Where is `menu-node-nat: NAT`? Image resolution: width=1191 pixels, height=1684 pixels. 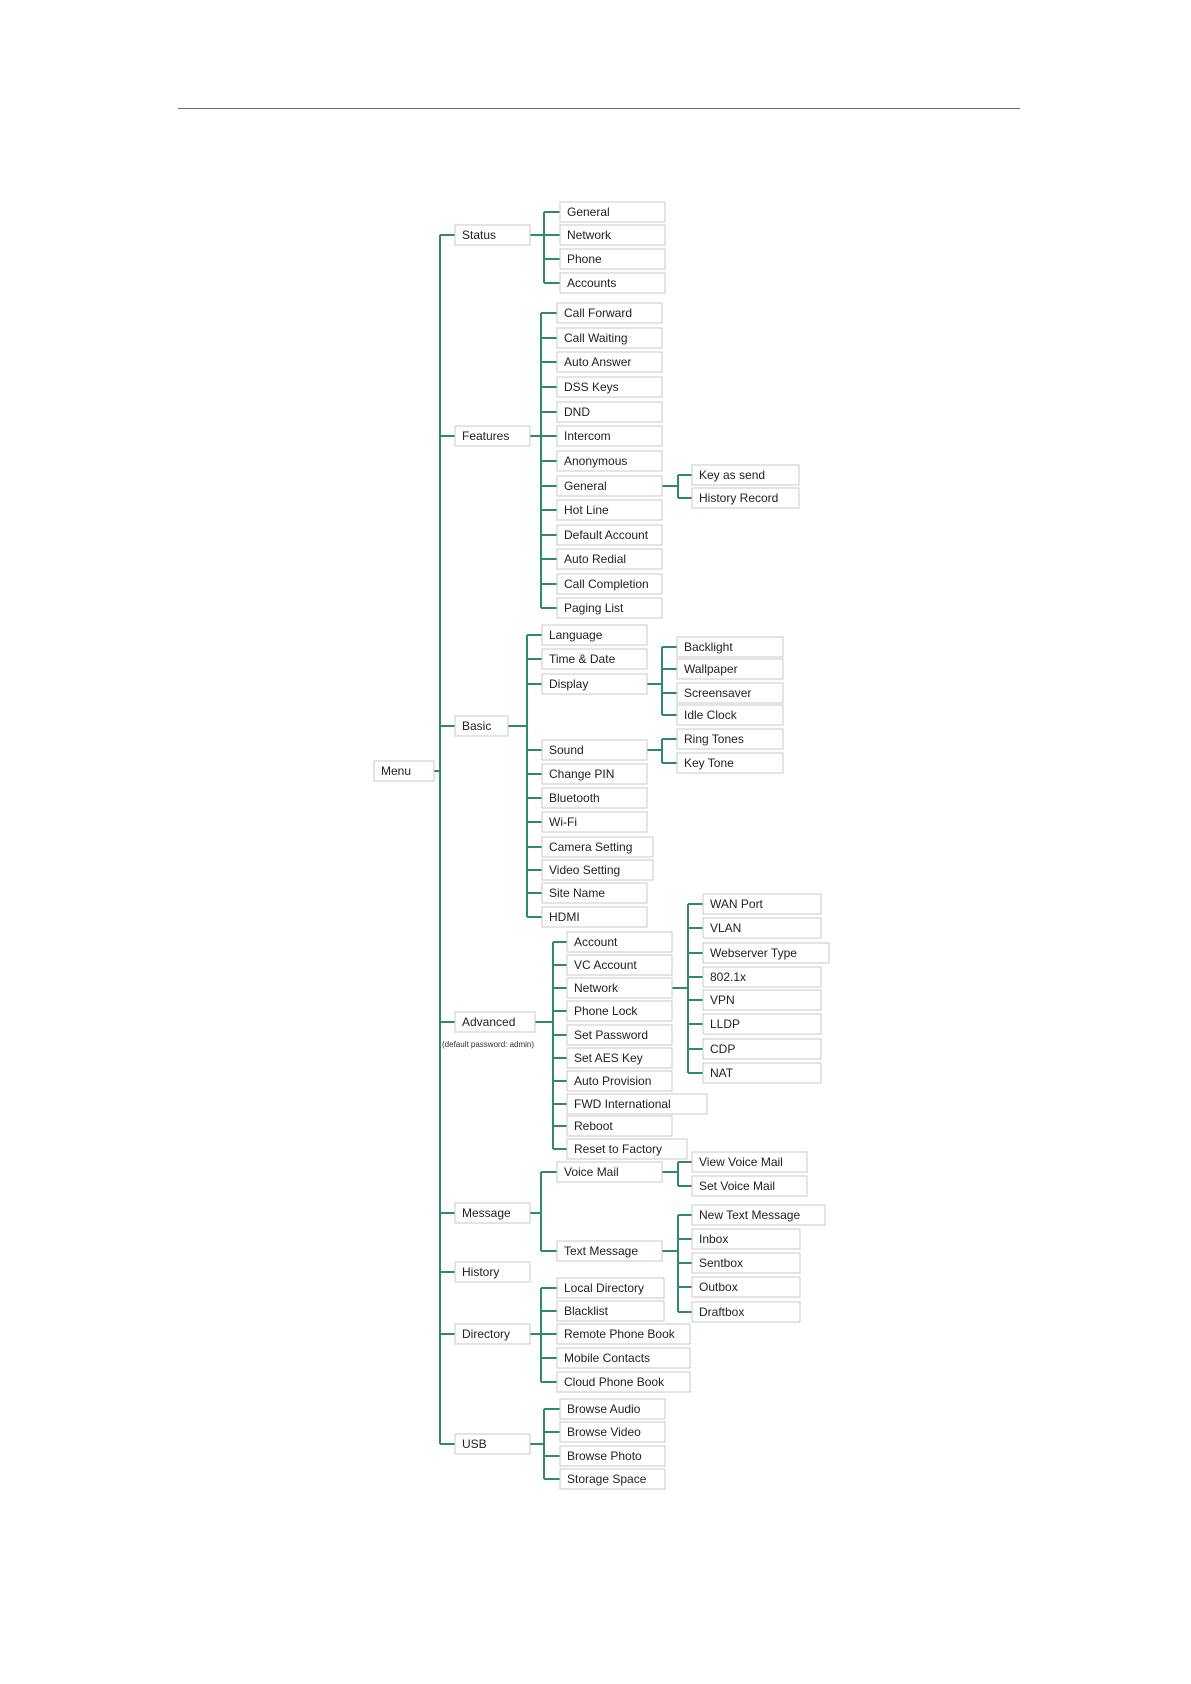
menu-node-nat: NAT is located at coordinates (762, 1073).